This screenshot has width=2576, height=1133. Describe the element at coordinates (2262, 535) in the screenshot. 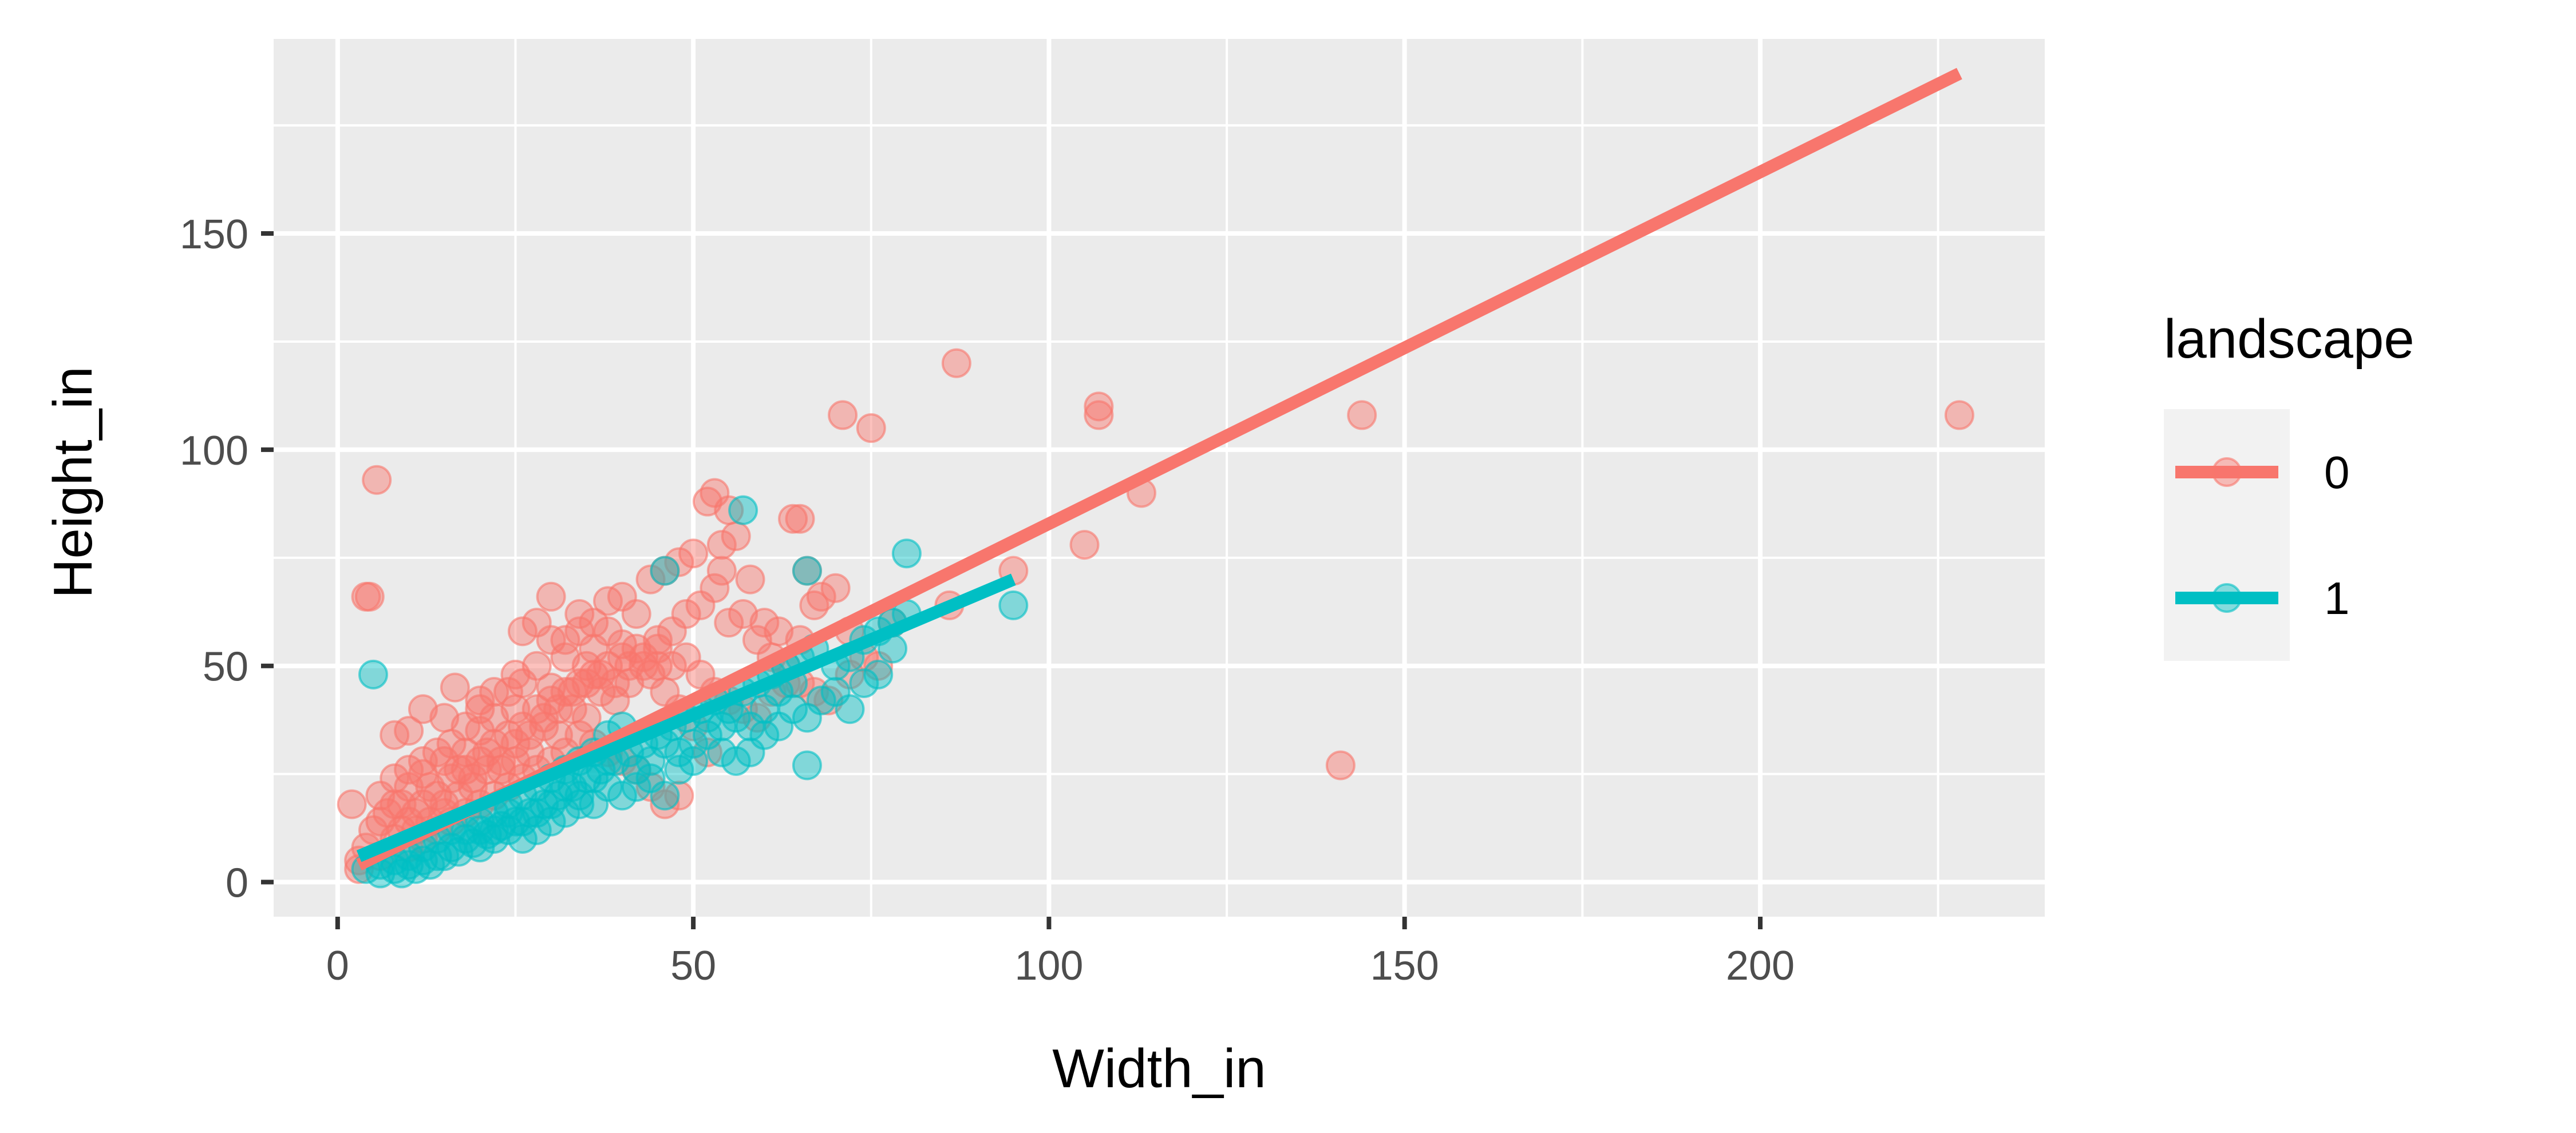

I see `legend-items: 01` at that location.